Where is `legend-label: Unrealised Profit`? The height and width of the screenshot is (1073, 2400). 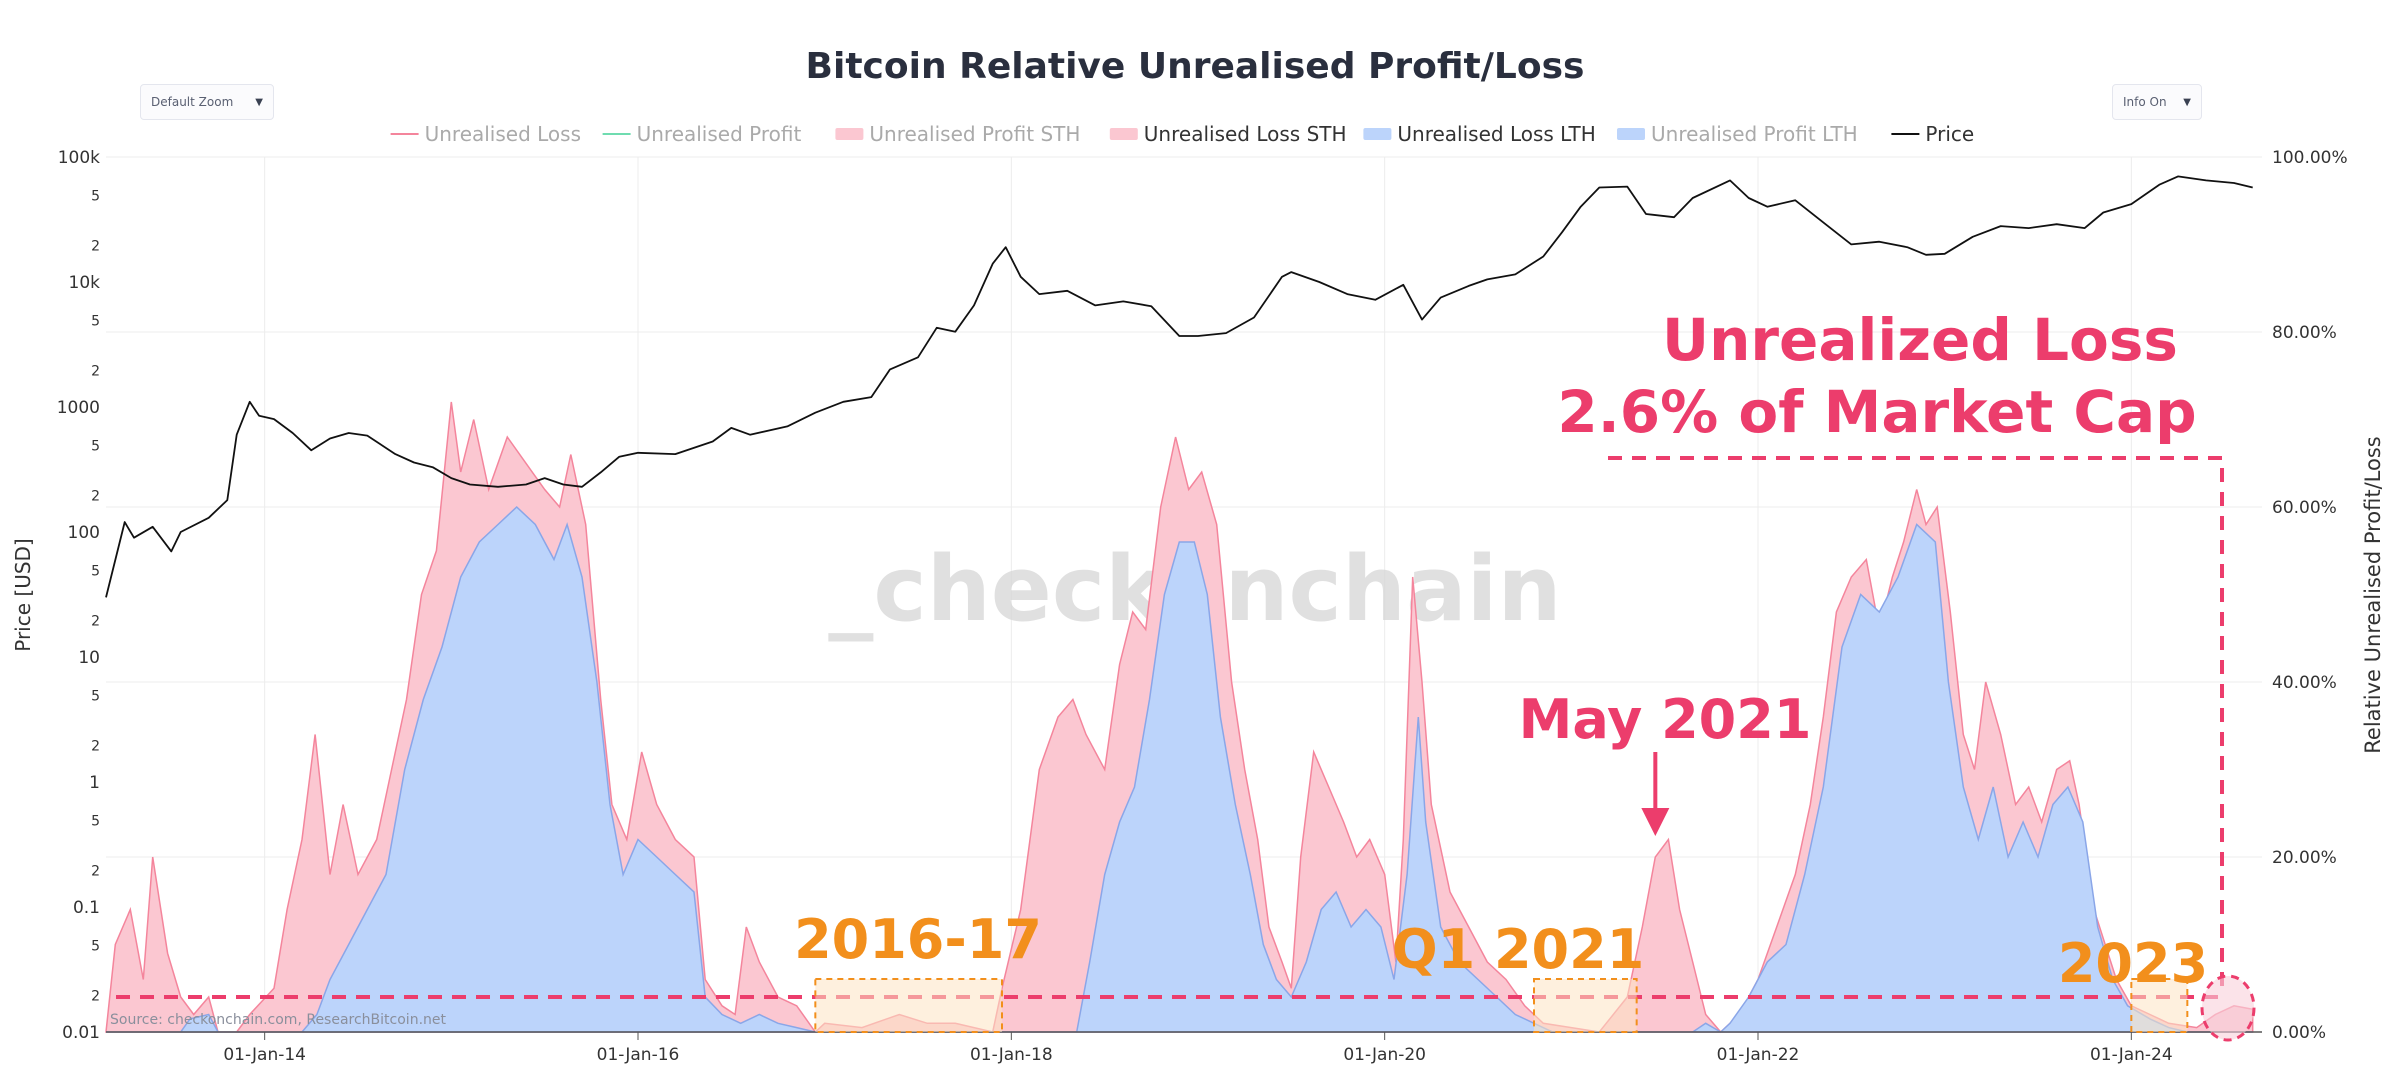
legend-label: Unrealised Profit is located at coordinates (719, 134).